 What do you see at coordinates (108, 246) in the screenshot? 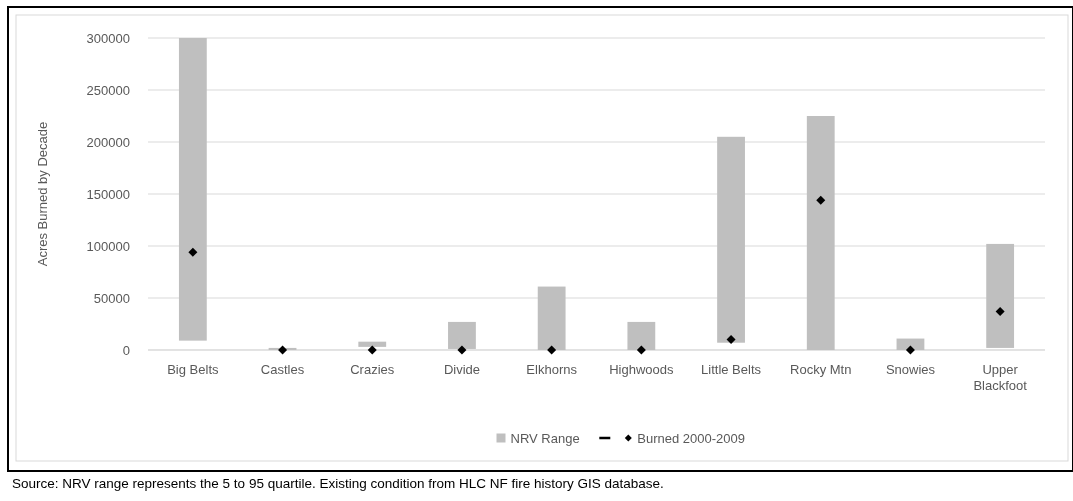
I see `y-tick-label: 100000` at bounding box center [108, 246].